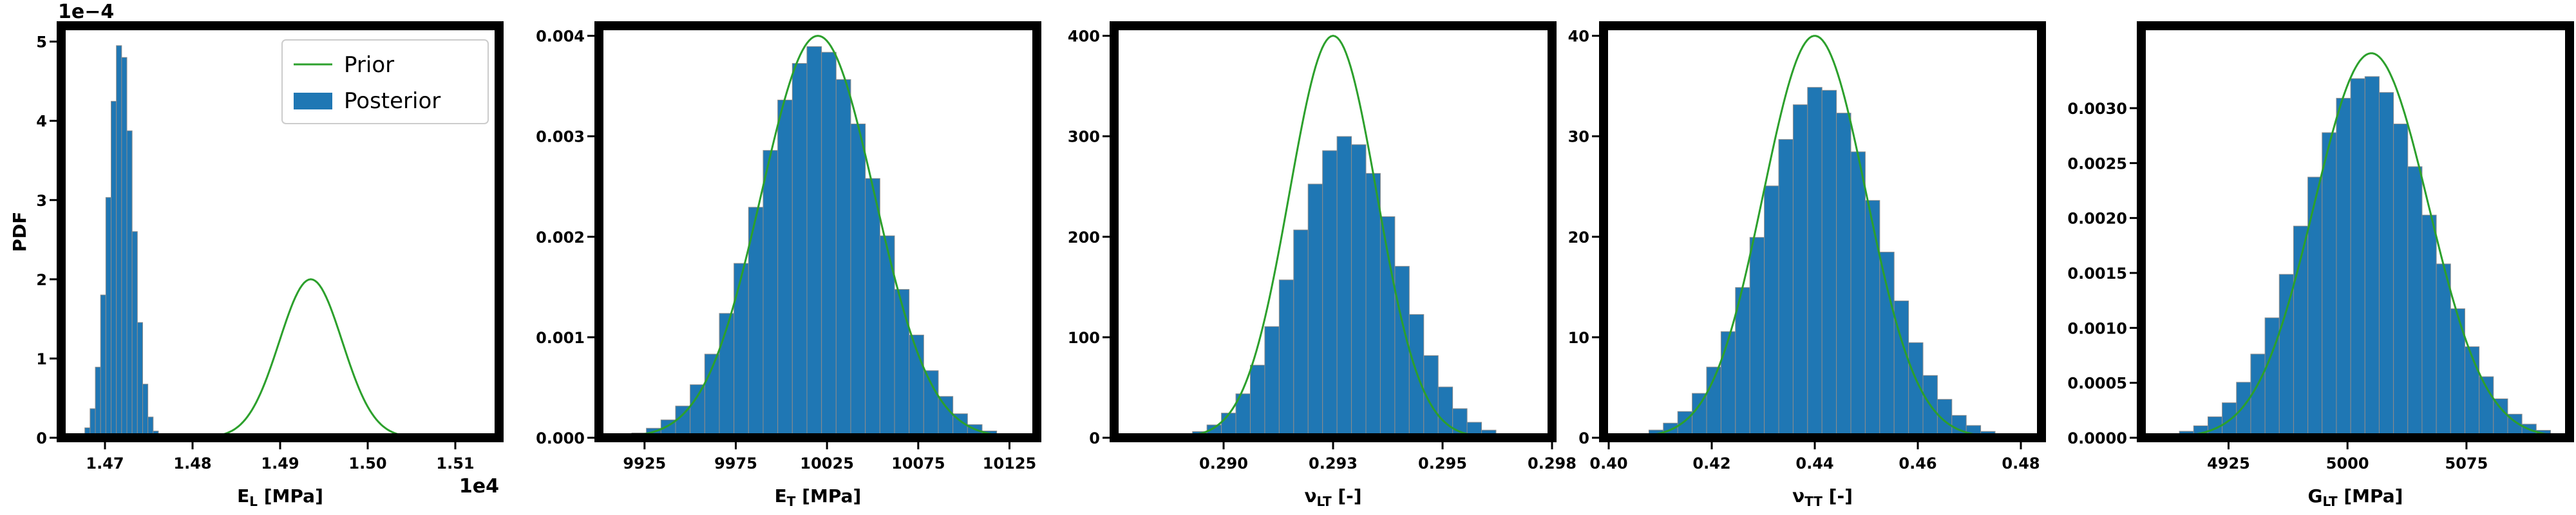 The width and height of the screenshot is (2576, 515). I want to click on y-tick-label: 0.000, so click(560, 438).